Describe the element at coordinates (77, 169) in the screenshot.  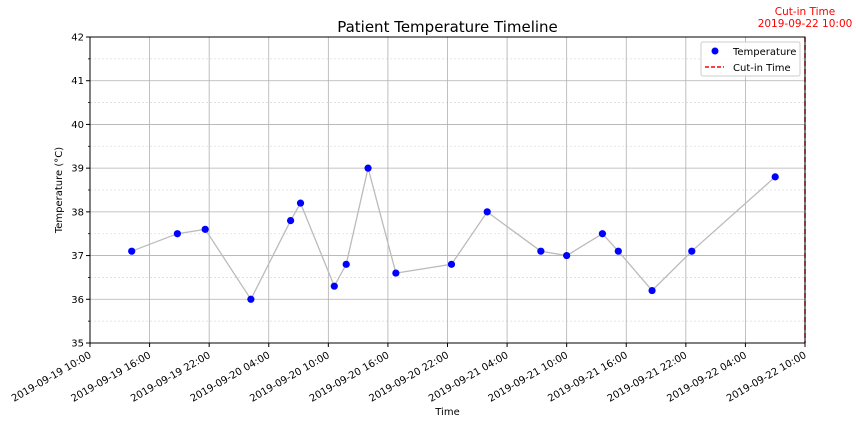
I see `y-tick-label: 39` at that location.